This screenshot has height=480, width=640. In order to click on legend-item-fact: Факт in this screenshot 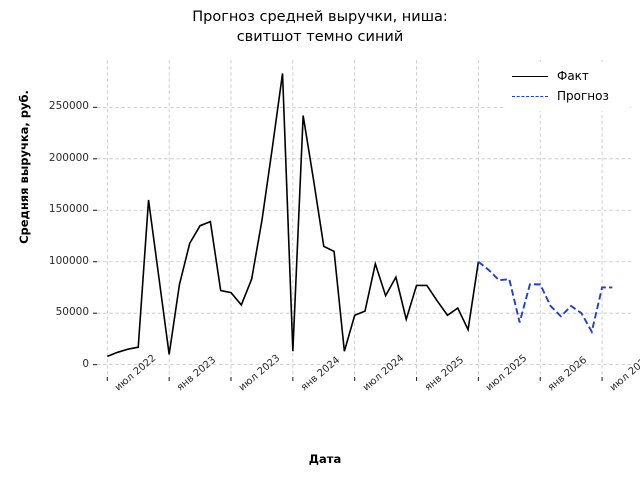, I will do `click(568, 76)`.